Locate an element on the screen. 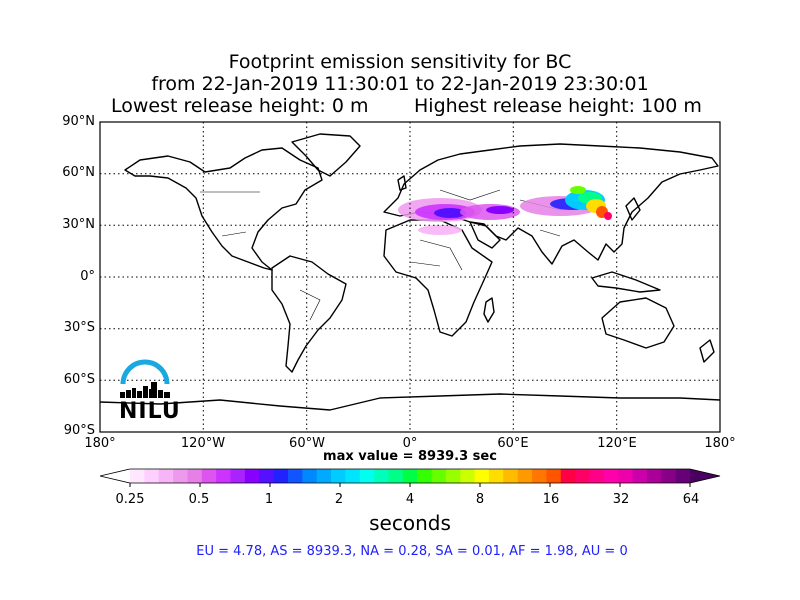  british-isles-outline is located at coordinates (402, 183).